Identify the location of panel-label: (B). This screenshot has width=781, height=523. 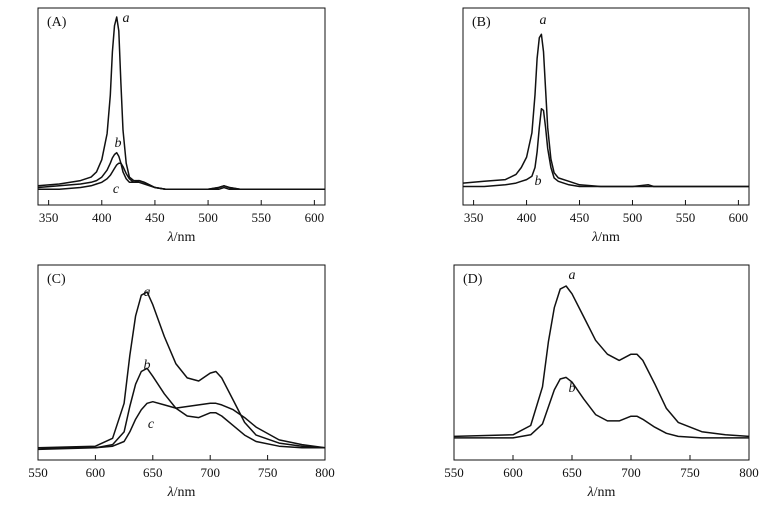
(481, 22).